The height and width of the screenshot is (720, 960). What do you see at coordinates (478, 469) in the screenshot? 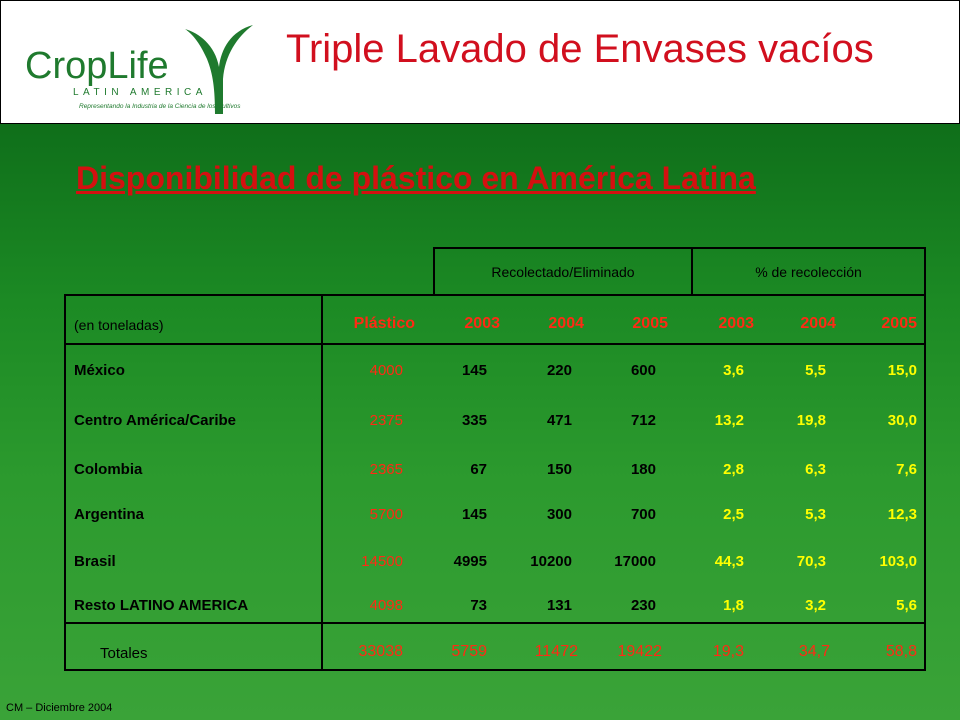
I see `cell-collected-2003: 67` at bounding box center [478, 469].